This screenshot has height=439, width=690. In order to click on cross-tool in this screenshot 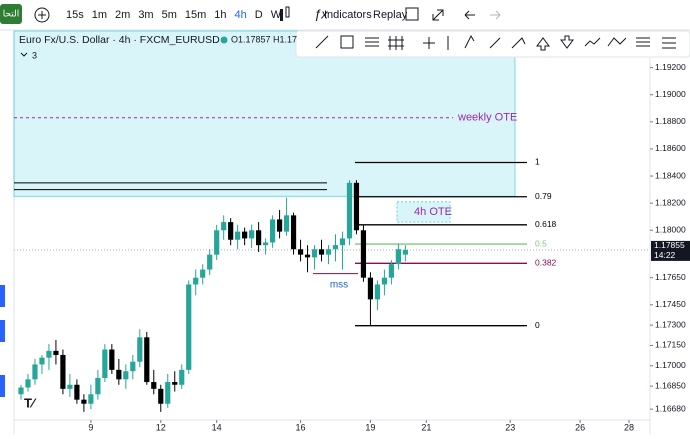, I will do `click(429, 43)`.